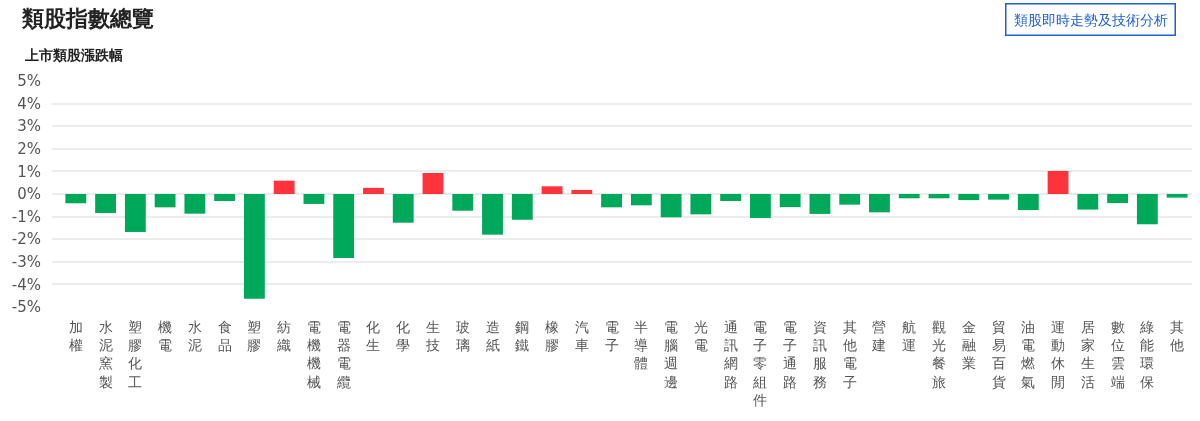 The image size is (1200, 421). Describe the element at coordinates (909, 336) in the screenshot. I see `x-tick-label: 航運` at that location.